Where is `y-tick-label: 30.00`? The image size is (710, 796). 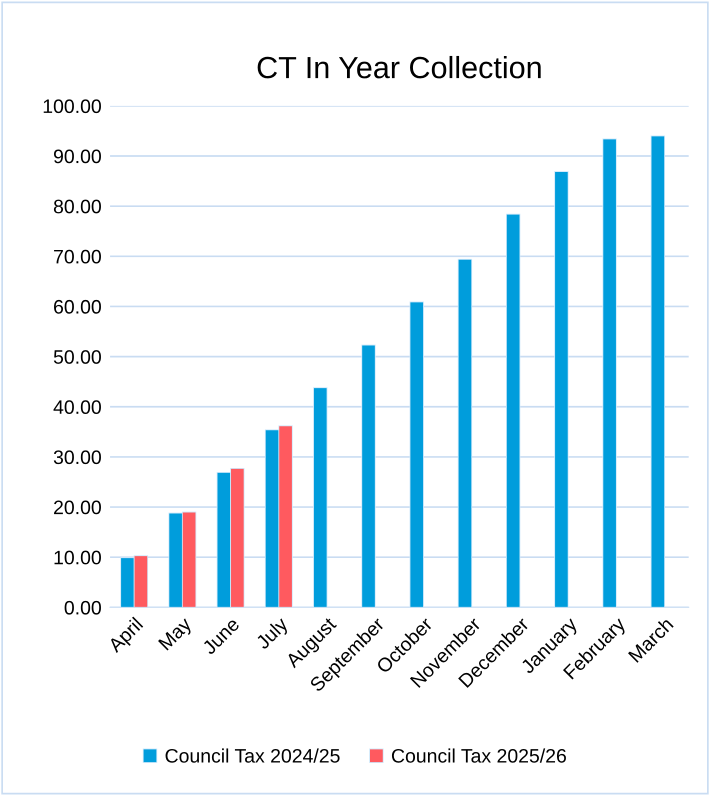
y-tick-label: 30.00 is located at coordinates (77, 457).